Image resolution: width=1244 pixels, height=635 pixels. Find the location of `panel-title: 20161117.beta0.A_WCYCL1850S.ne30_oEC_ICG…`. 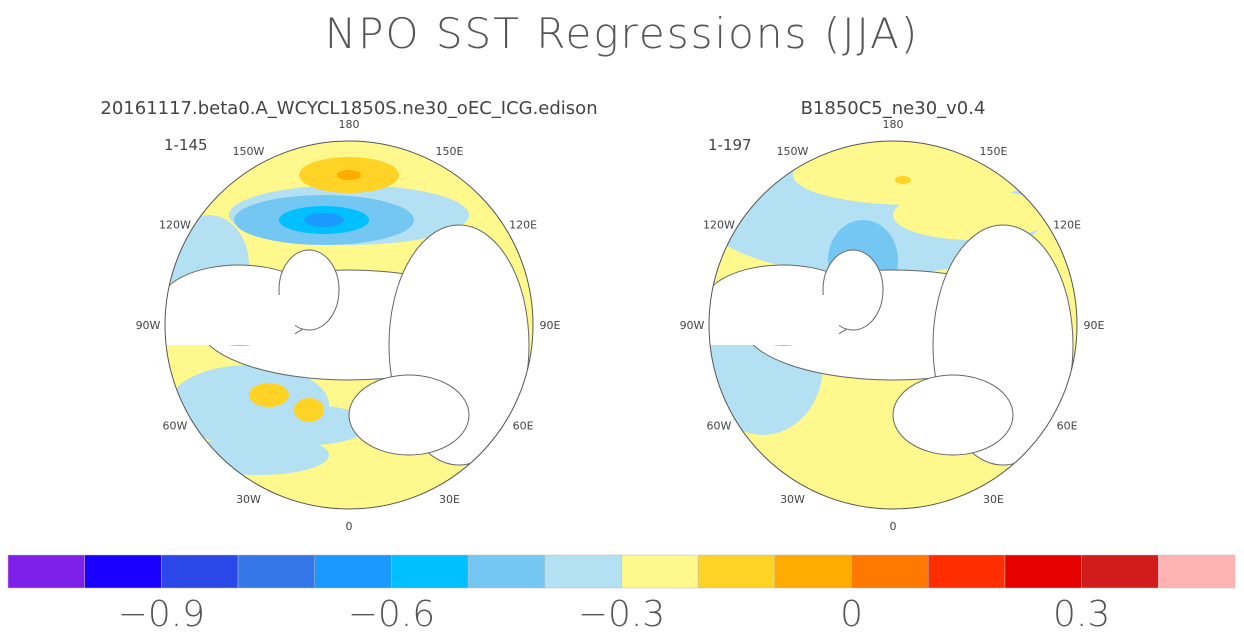

panel-title: 20161117.beta0.A_WCYCL1850S.ne30_oEC_ICG… is located at coordinates (348, 108).